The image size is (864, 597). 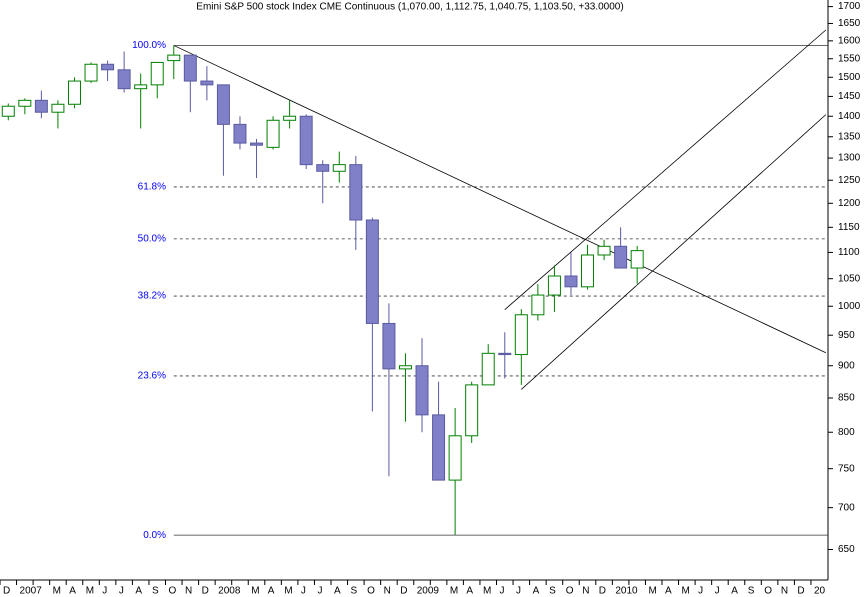 I want to click on y-tick-label: 1600, so click(x=849, y=40).